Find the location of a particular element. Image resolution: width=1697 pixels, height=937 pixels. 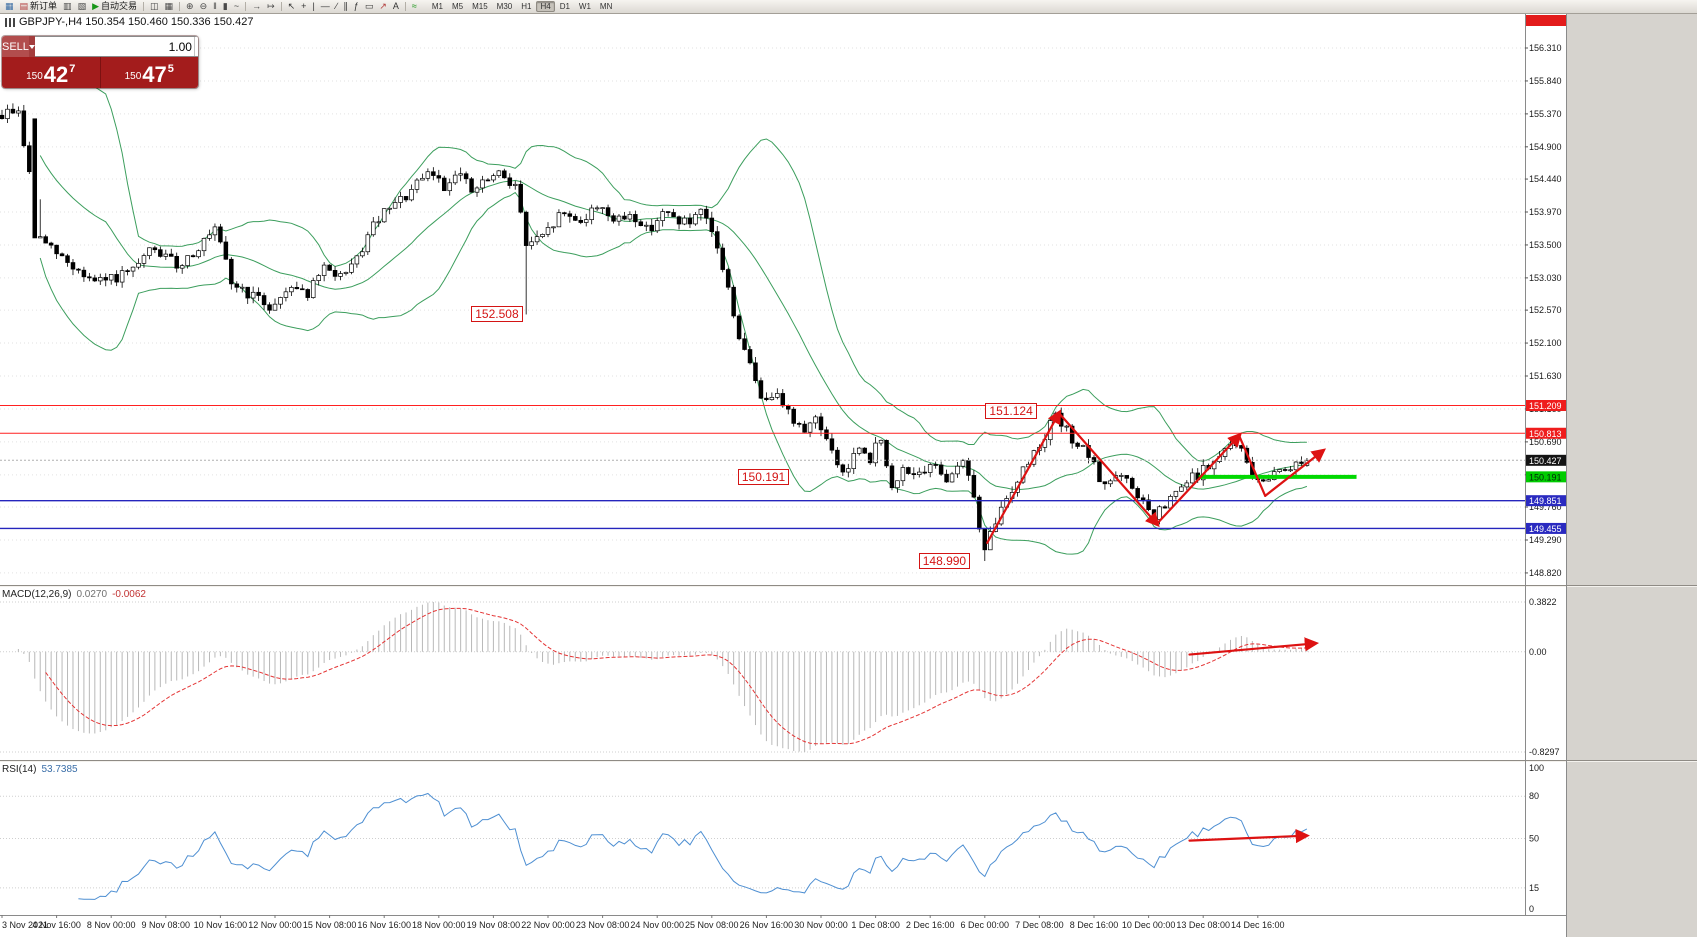

fibonacci-retracement-icon-glyph: ƒ is located at coordinates (356, 6).